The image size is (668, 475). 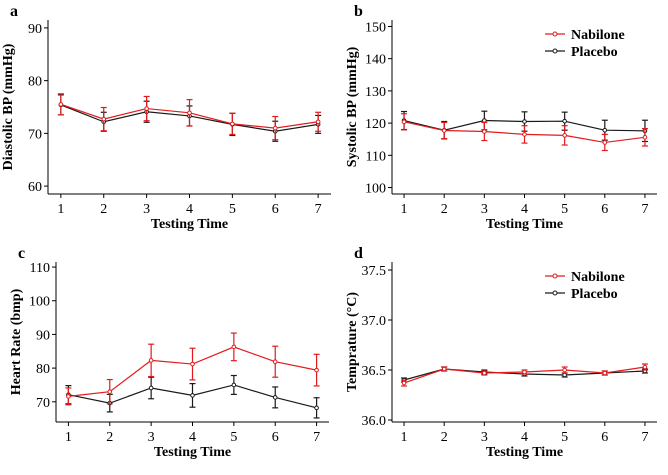 I want to click on panel-letter: c, so click(x=21, y=253).